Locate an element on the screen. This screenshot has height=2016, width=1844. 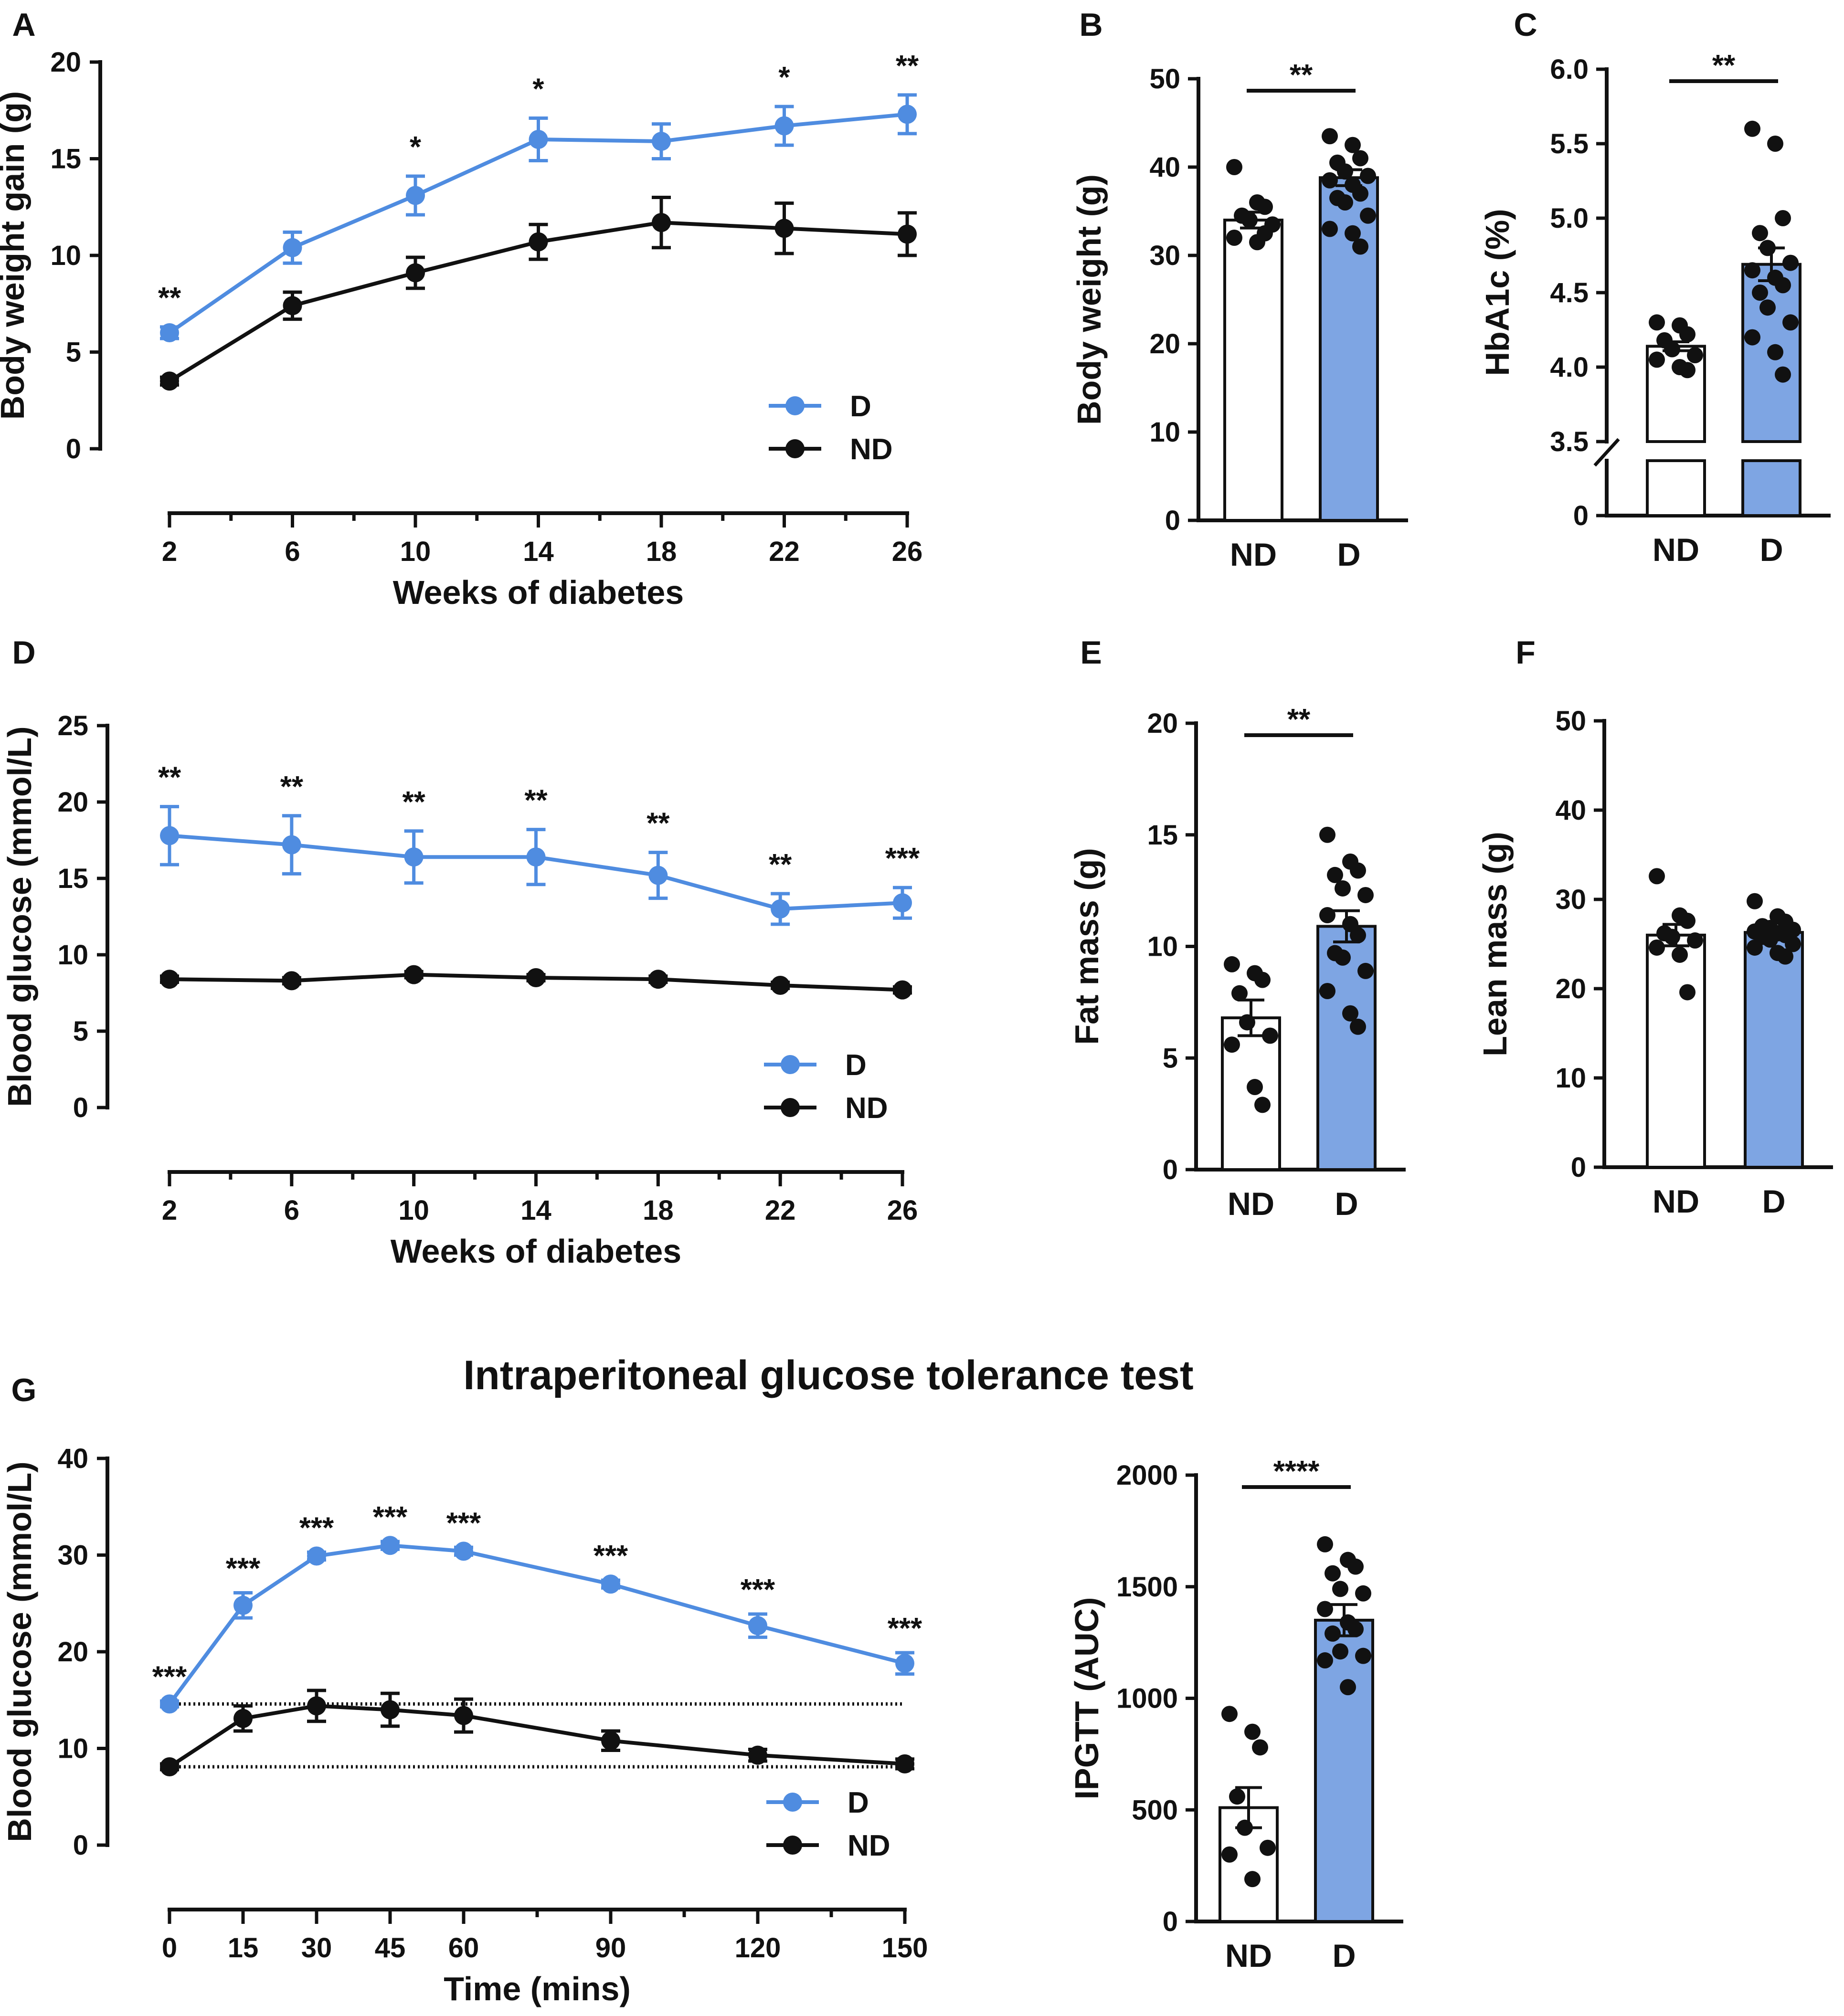
y-axis-label: Fat mass (g) is located at coordinates (1086, 947).